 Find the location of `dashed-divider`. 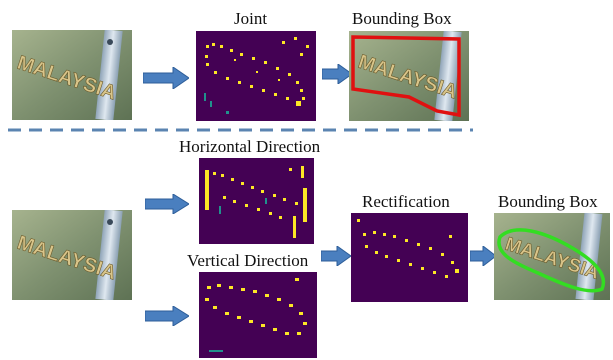

dashed-divider is located at coordinates (240, 130).